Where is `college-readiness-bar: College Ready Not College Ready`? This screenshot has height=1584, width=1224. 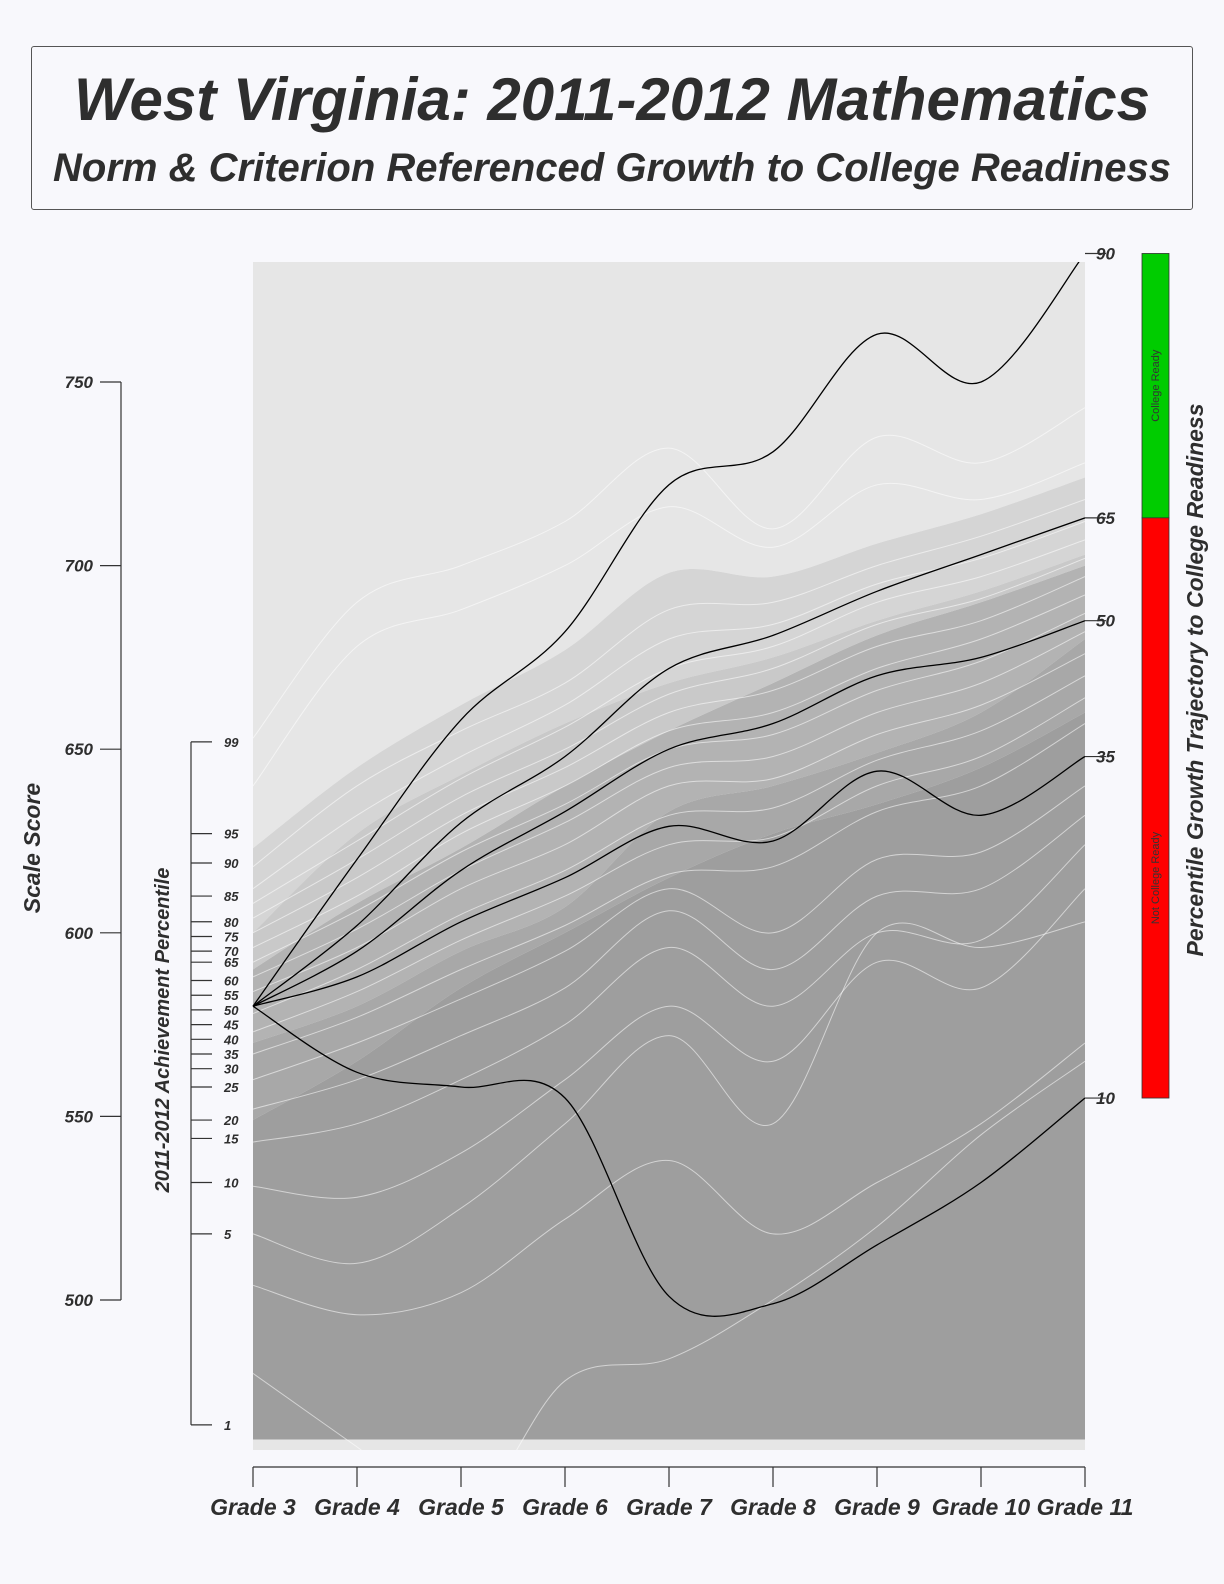
college-readiness-bar: College Ready Not College Ready is located at coordinates (1155, 676).